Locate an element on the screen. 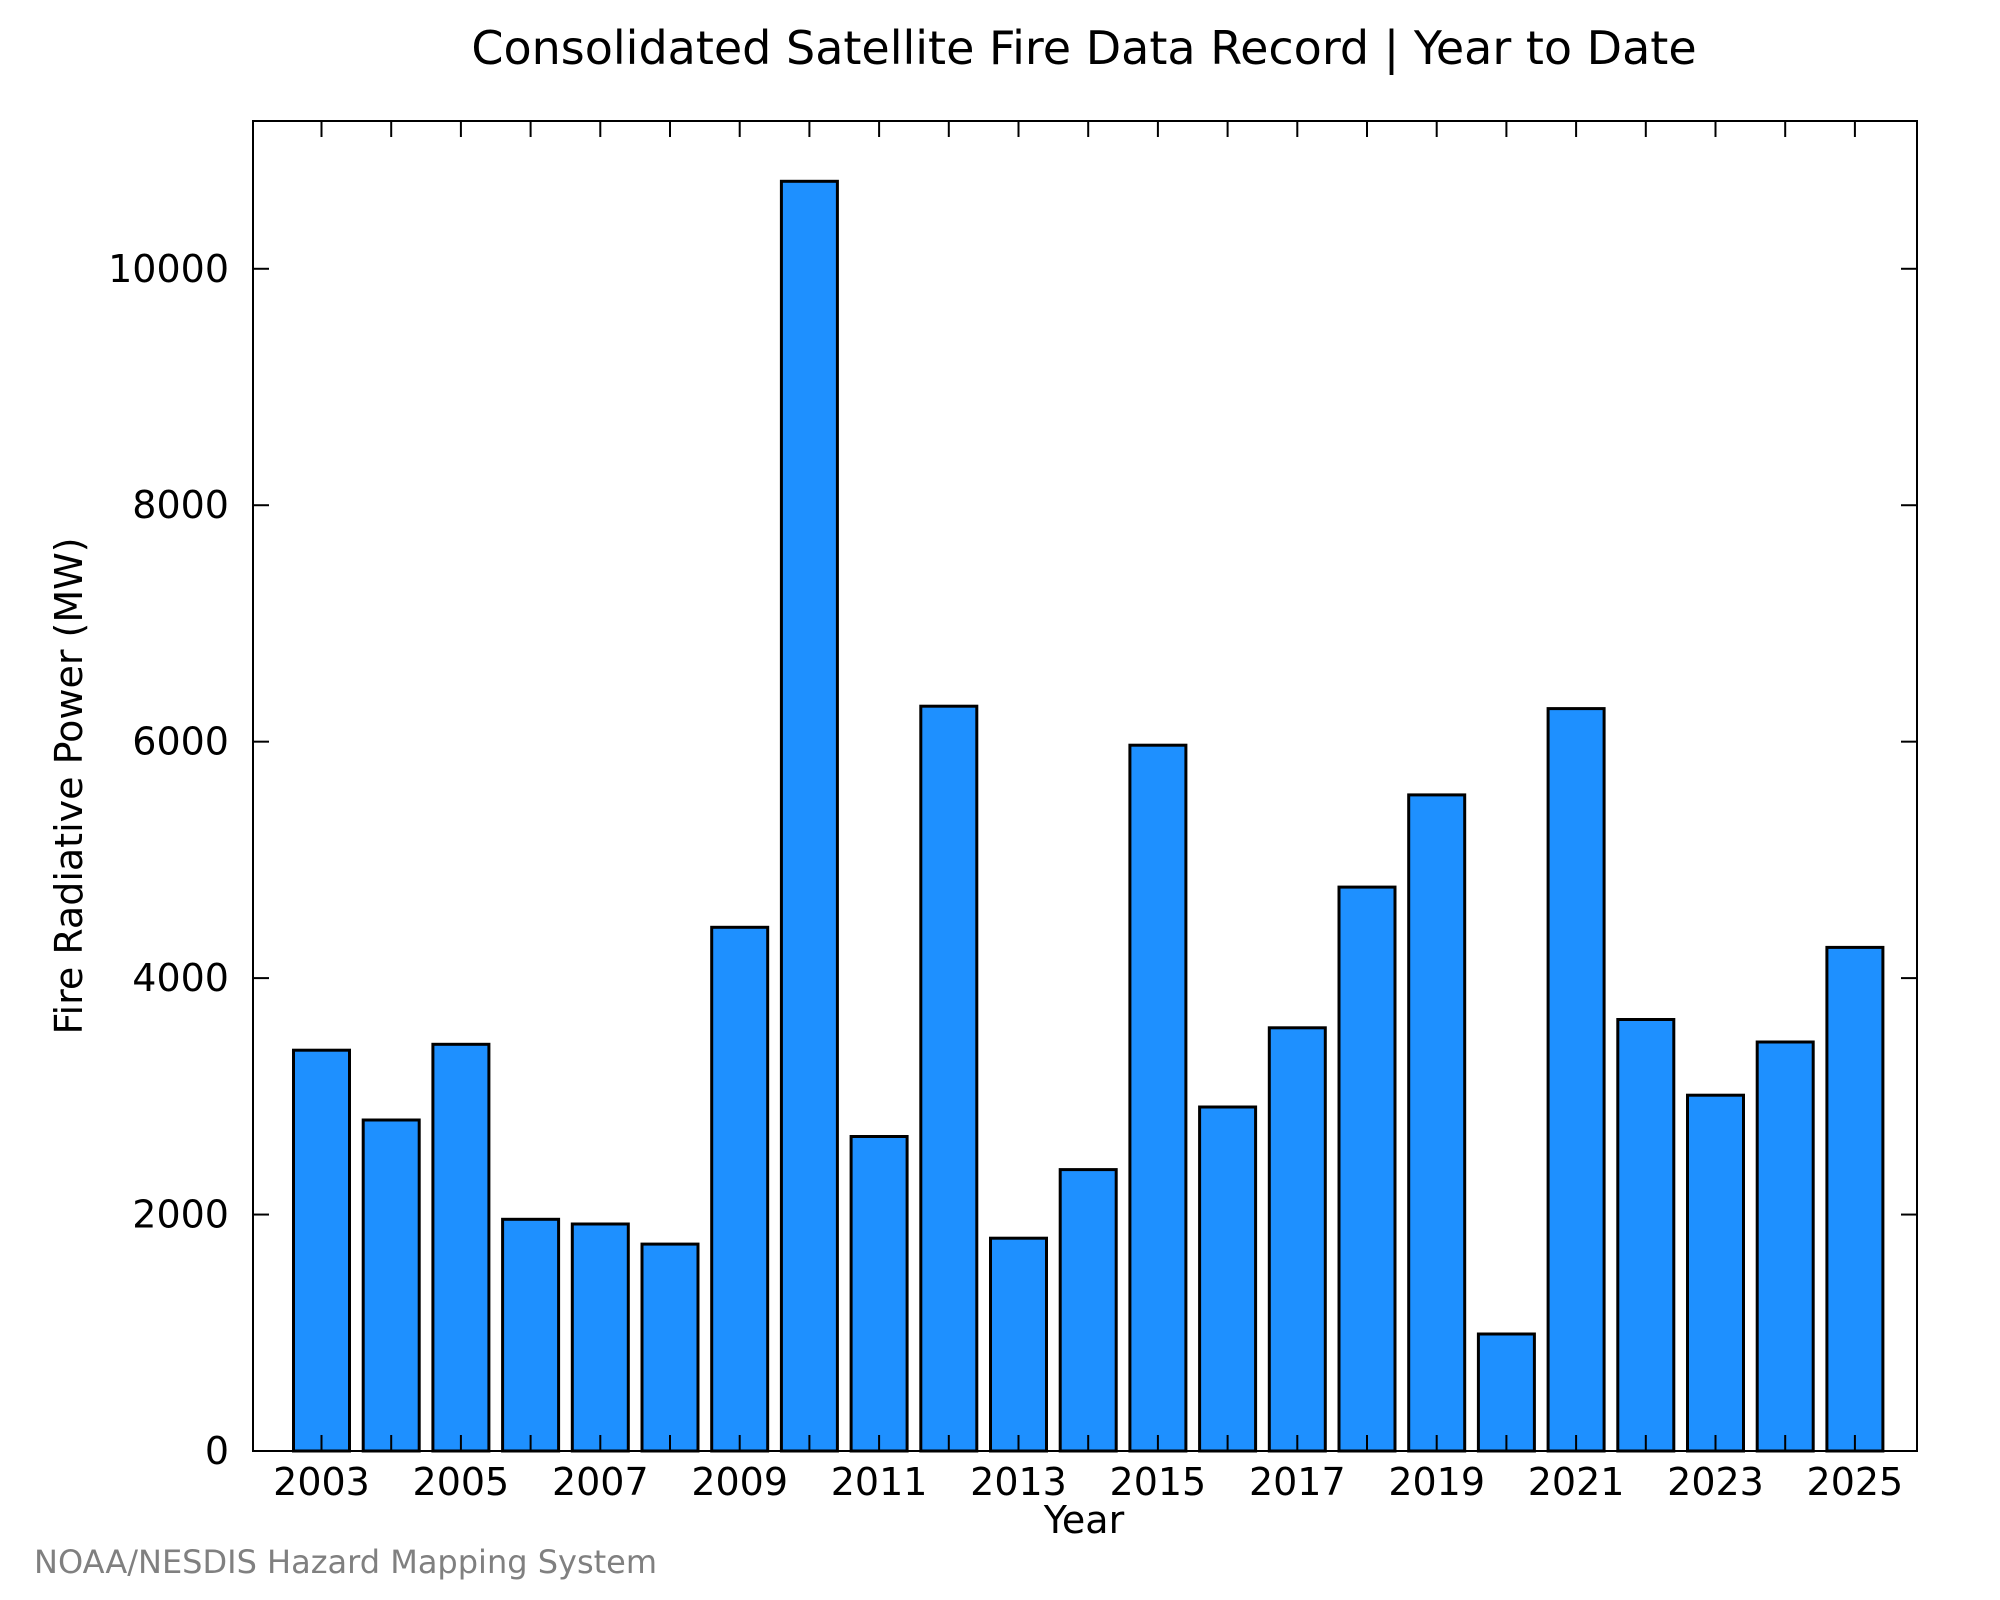  bar-2008 is located at coordinates (670, 1347).